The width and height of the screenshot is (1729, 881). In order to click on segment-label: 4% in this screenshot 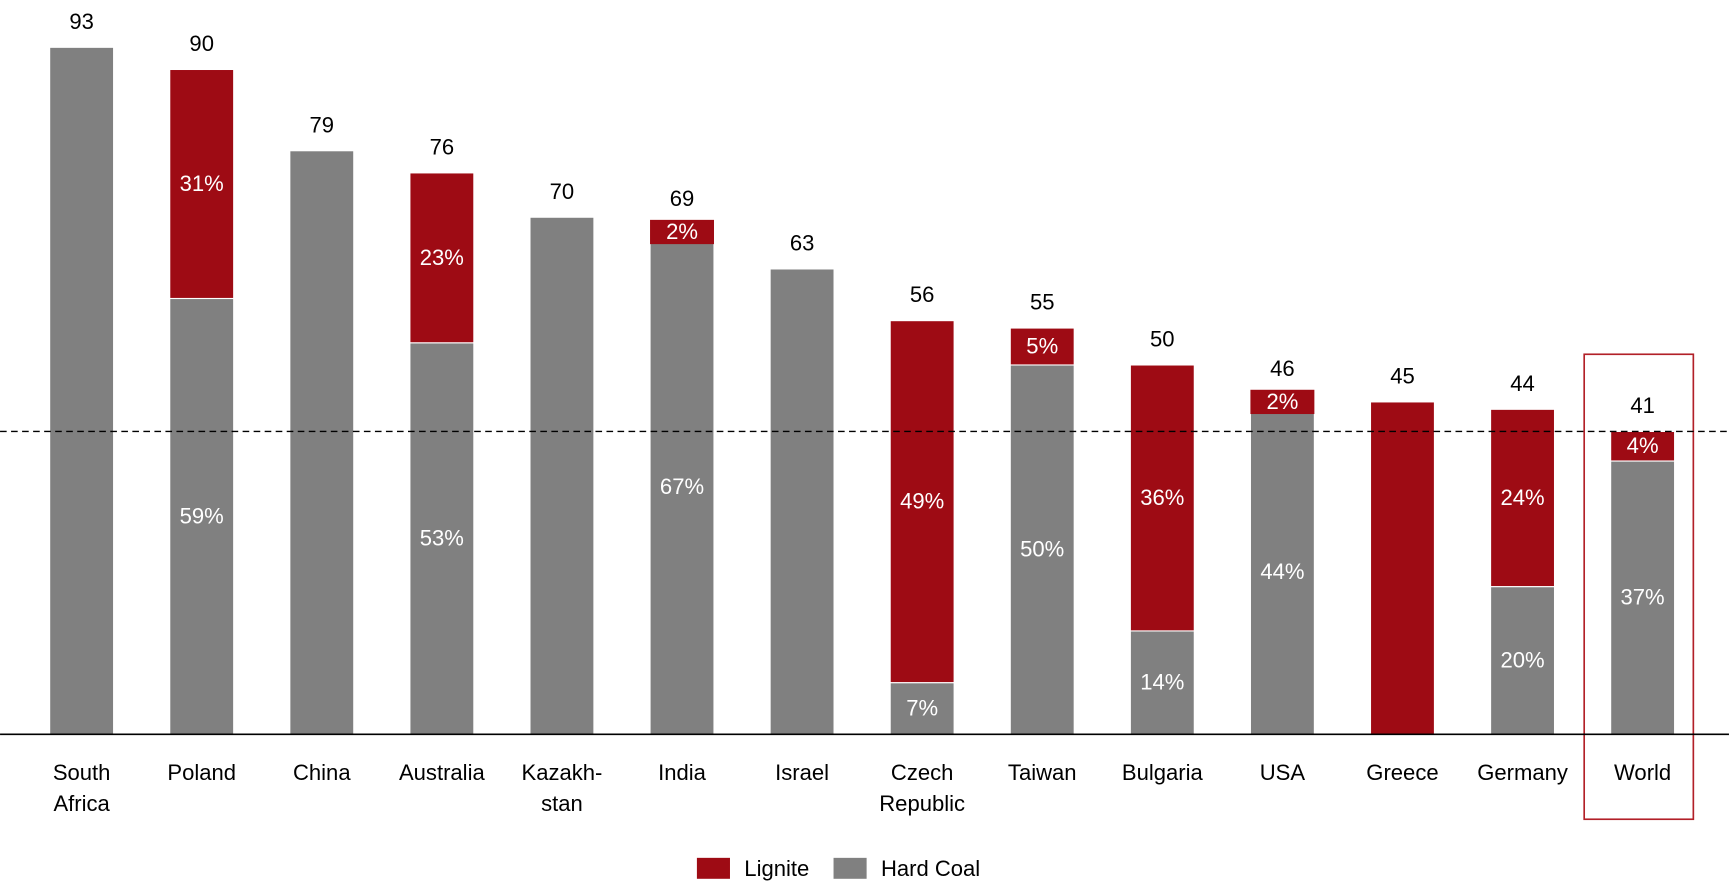, I will do `click(1643, 445)`.